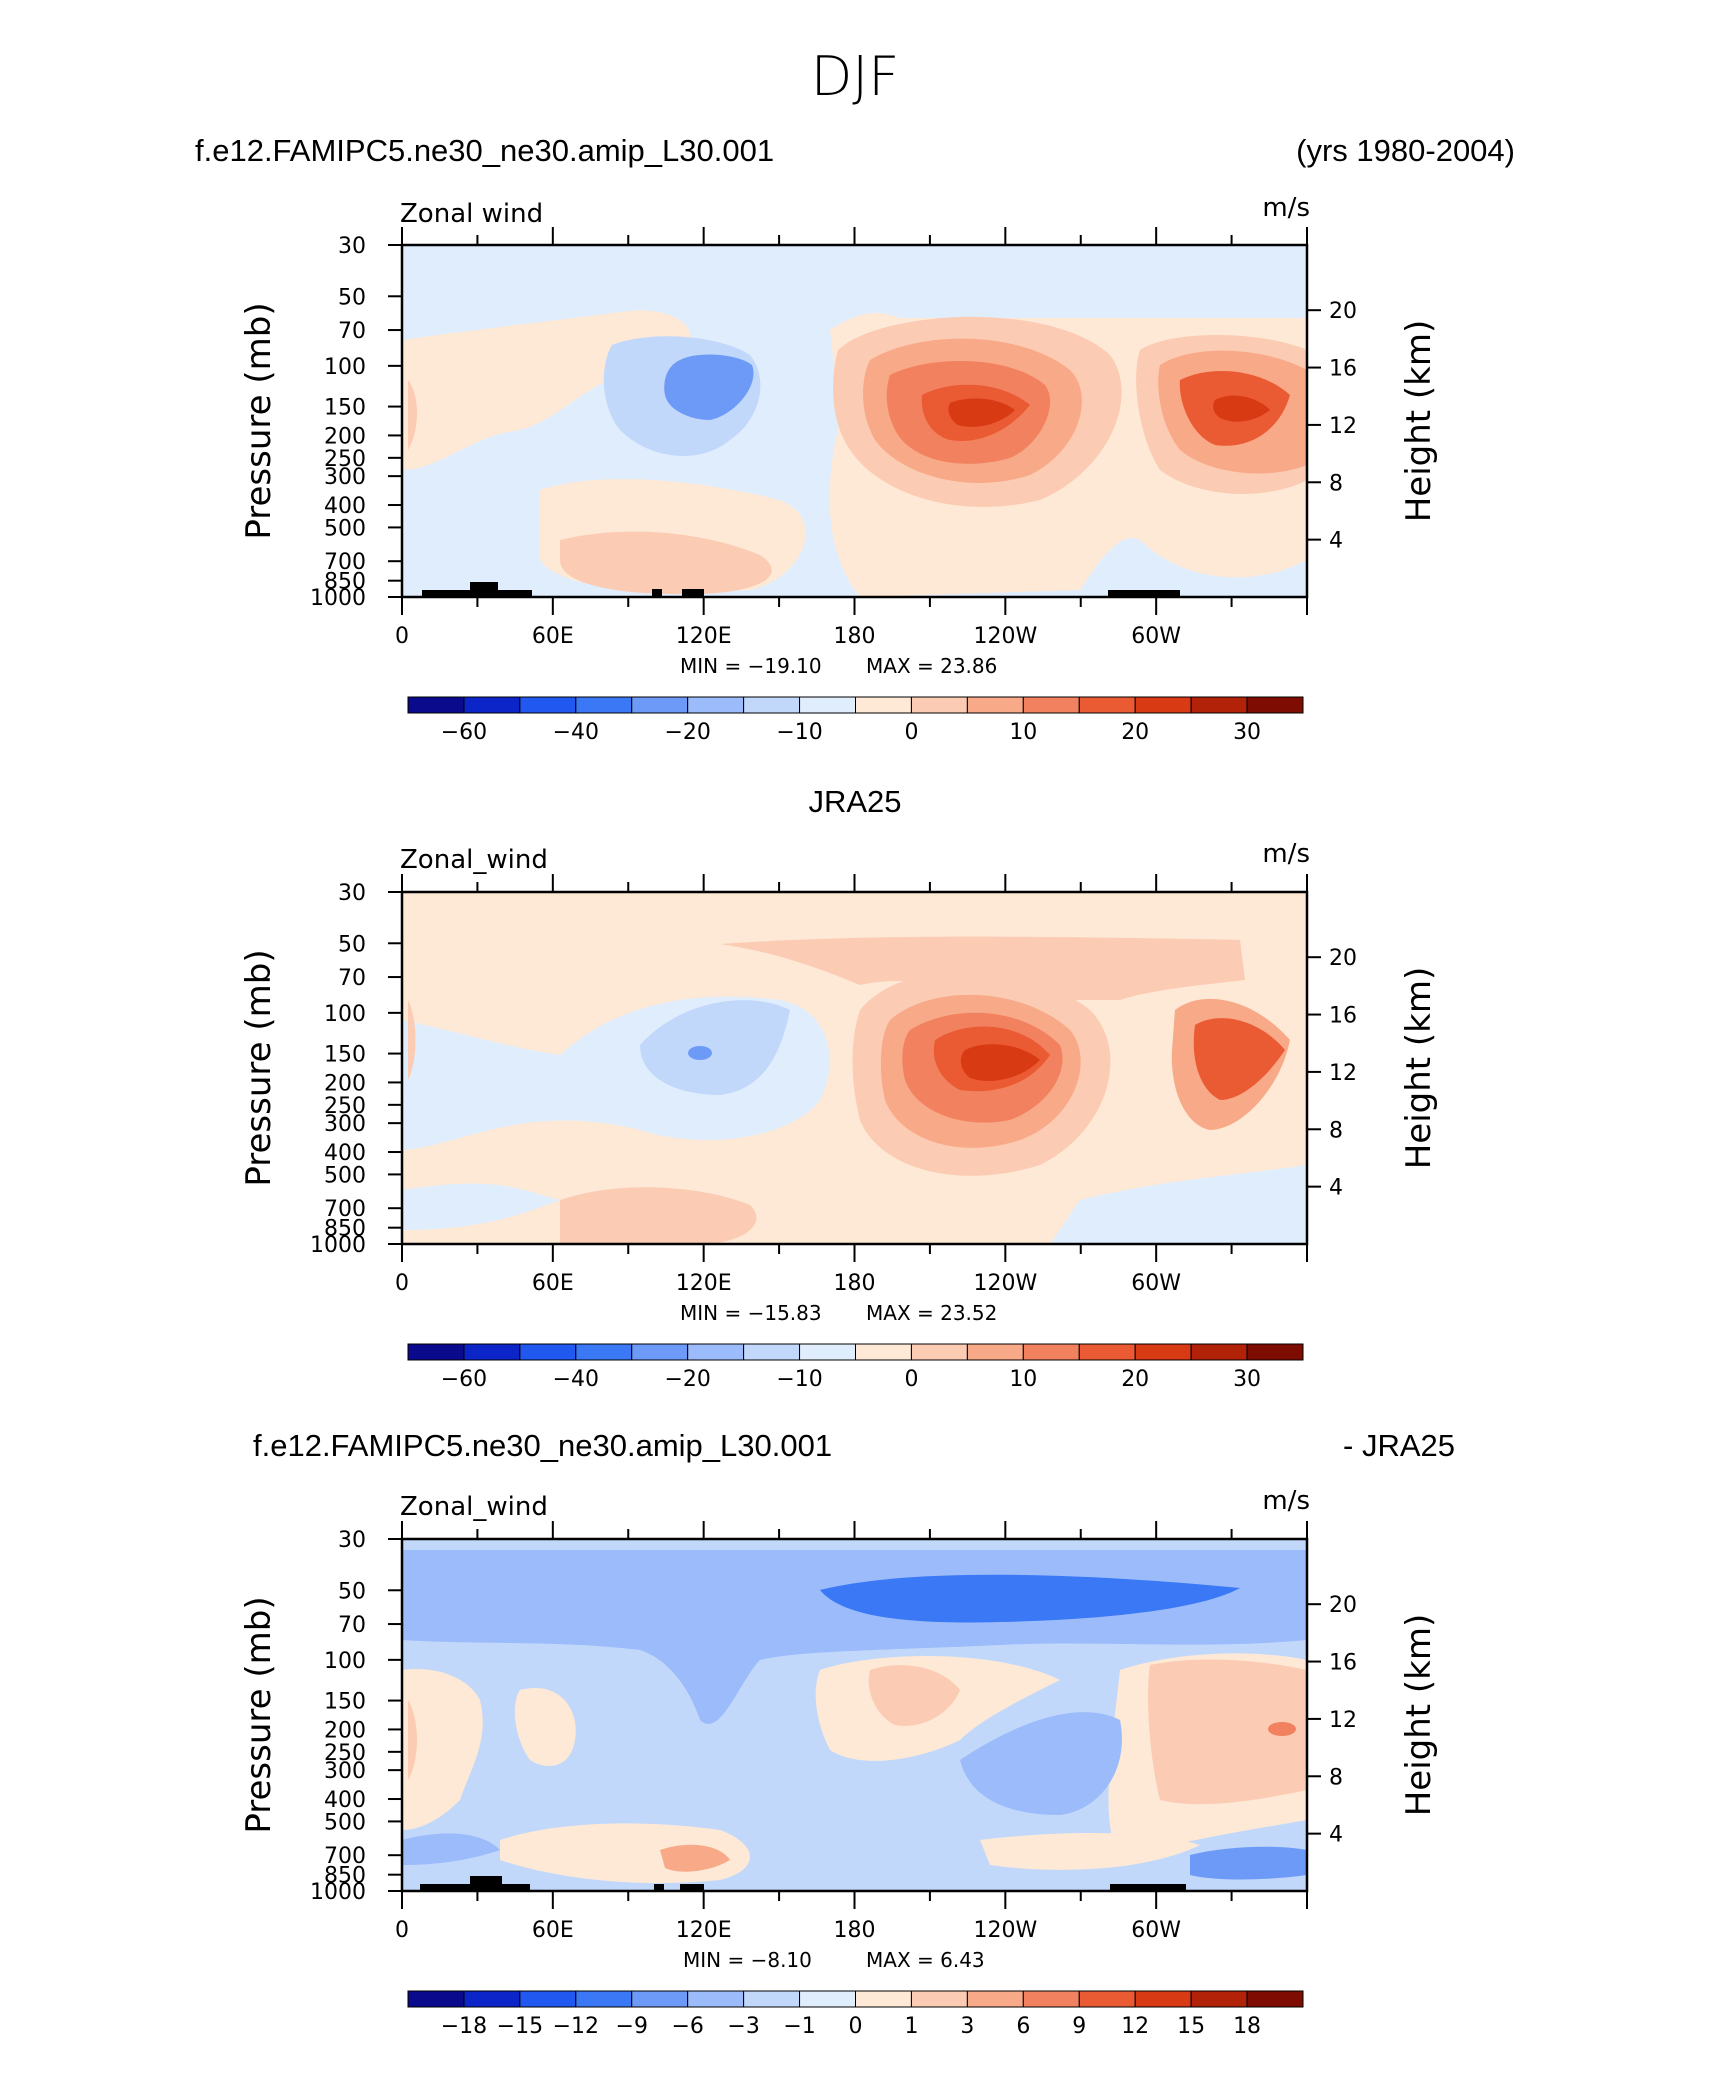 This screenshot has height=2074, width=1710. Describe the element at coordinates (1241, 408) in the screenshot. I see `field-jet-core` at that location.